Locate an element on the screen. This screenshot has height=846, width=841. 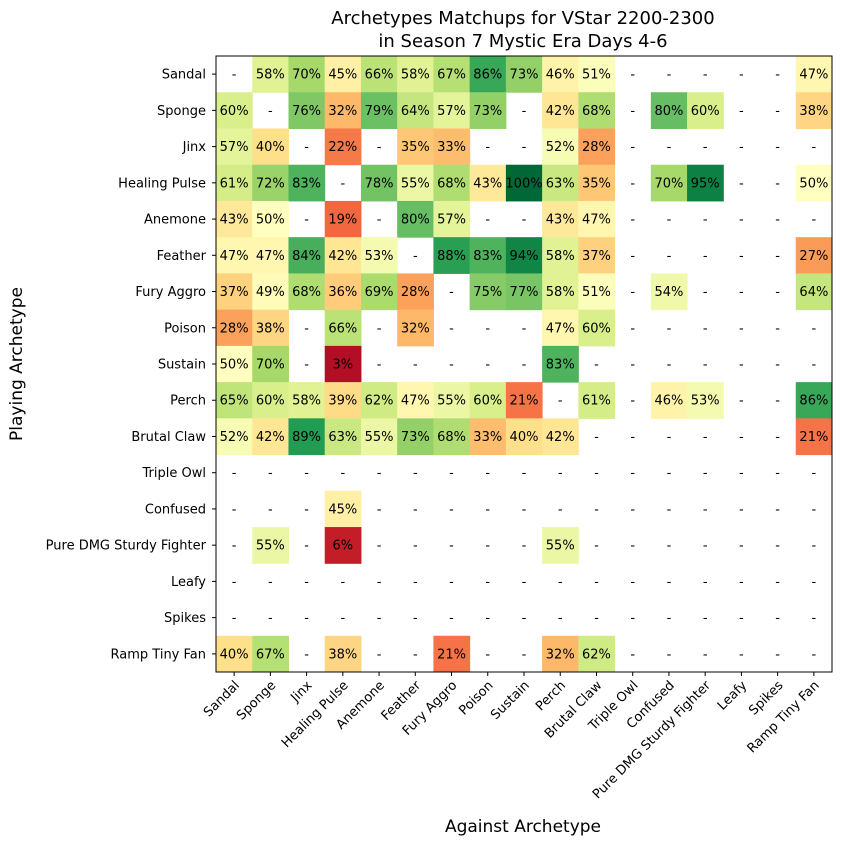
y-tick-label: Confused is located at coordinates (175, 509).